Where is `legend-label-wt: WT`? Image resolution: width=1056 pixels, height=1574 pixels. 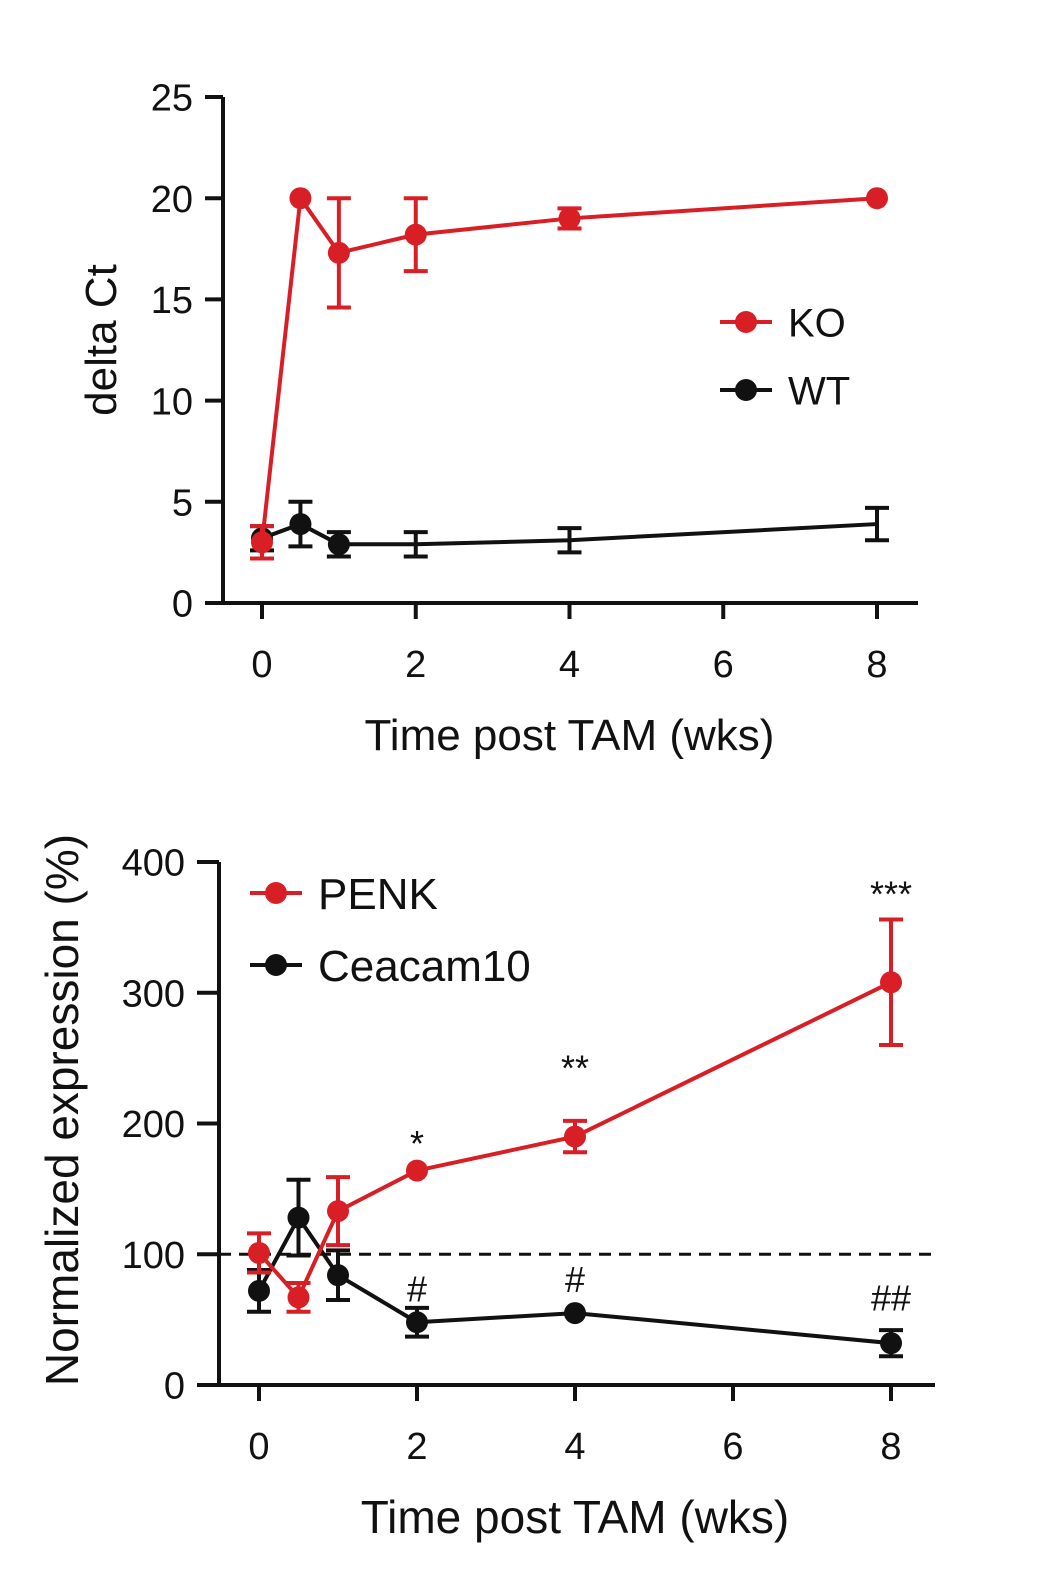
legend-label-wt: WT is located at coordinates (819, 391).